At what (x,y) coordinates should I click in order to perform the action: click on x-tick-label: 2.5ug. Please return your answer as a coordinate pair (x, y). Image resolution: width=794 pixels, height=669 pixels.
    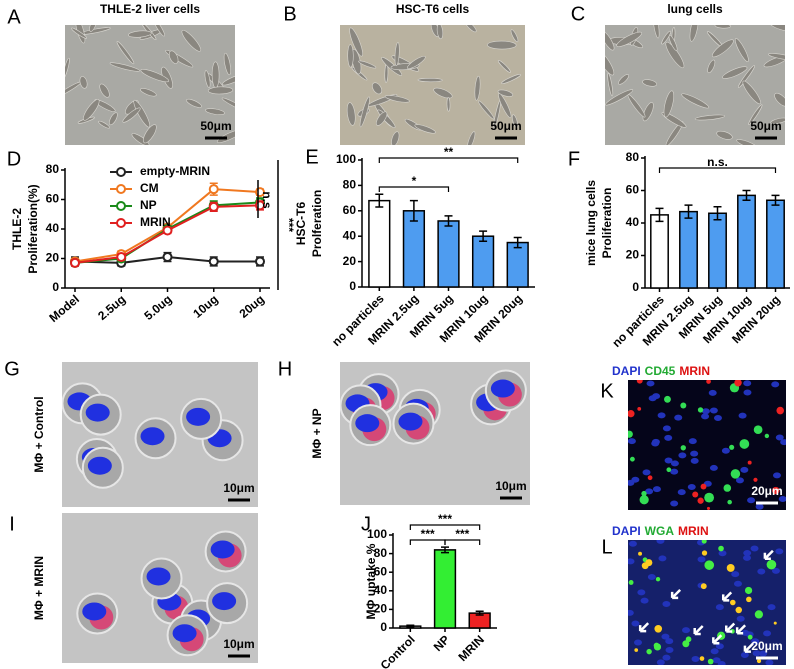
    Looking at the image, I should click on (111, 307).